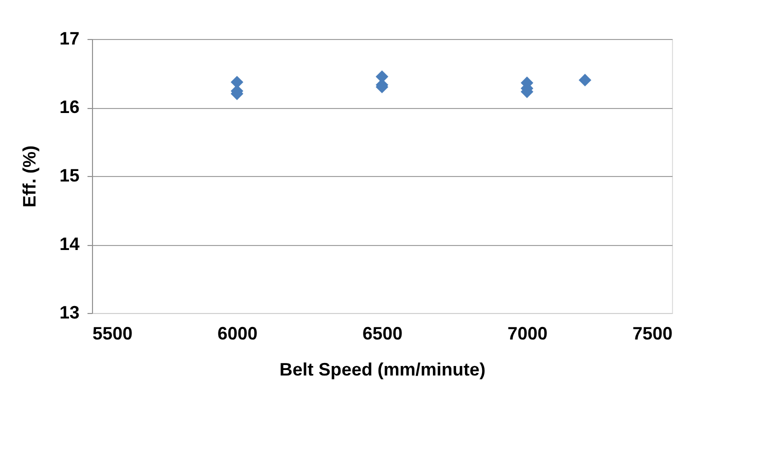  Describe the element at coordinates (527, 334) in the screenshot. I see `x-tick-label: 7000` at that location.